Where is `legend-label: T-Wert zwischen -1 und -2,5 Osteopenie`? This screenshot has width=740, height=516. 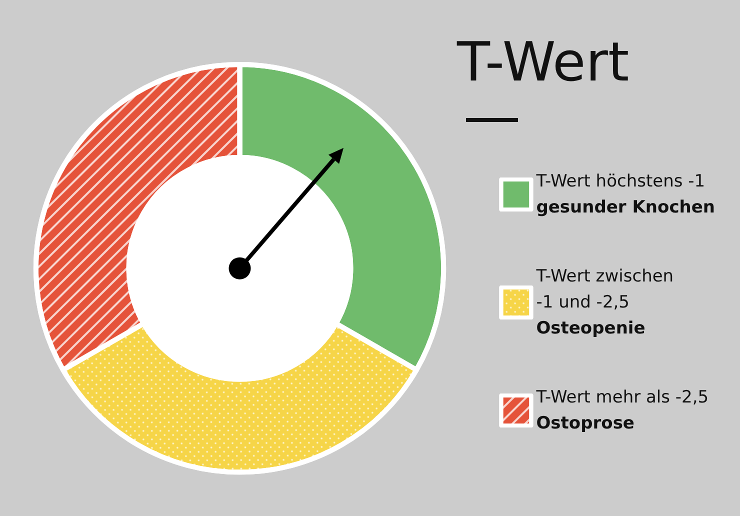
legend-label: T-Wert zwischen -1 und -2,5 Osteopenie is located at coordinates (604, 302).